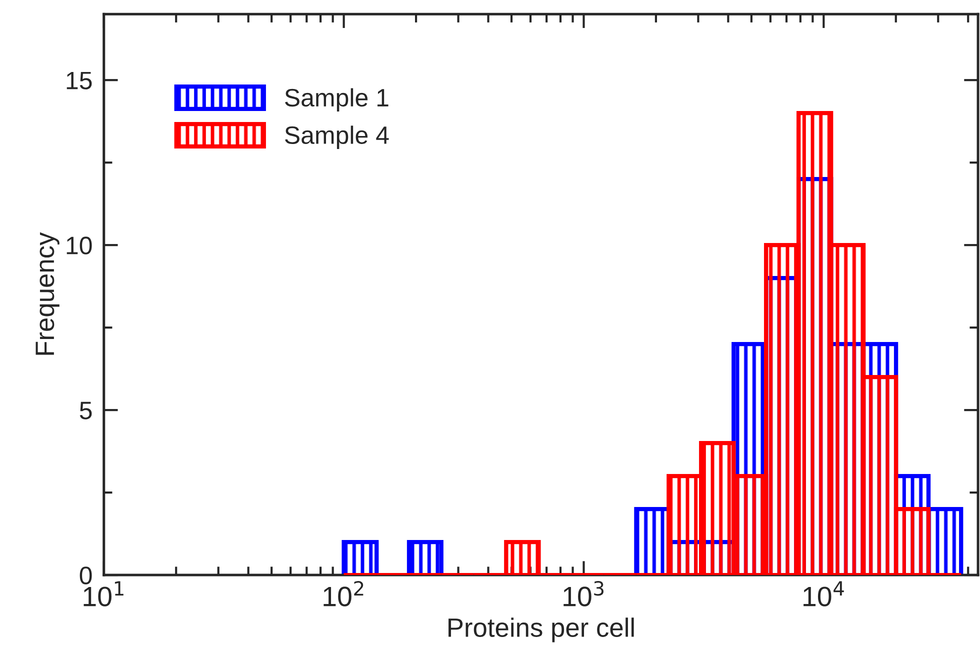 The width and height of the screenshot is (980, 671). What do you see at coordinates (336, 100) in the screenshot?
I see `legend-label: Sample 1` at bounding box center [336, 100].